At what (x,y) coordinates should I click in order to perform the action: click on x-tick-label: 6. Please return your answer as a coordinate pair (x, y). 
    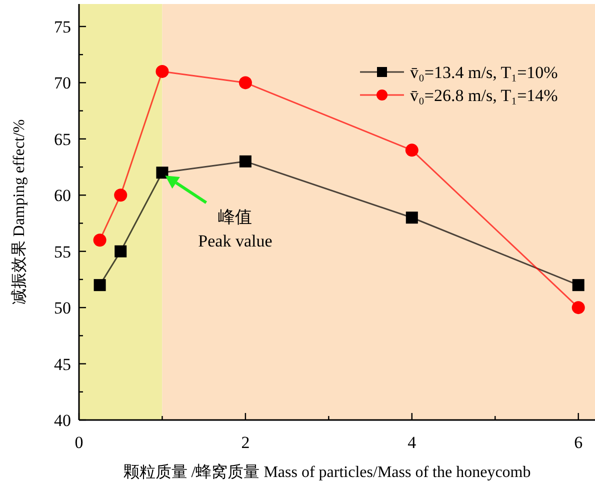
    Looking at the image, I should click on (578, 442).